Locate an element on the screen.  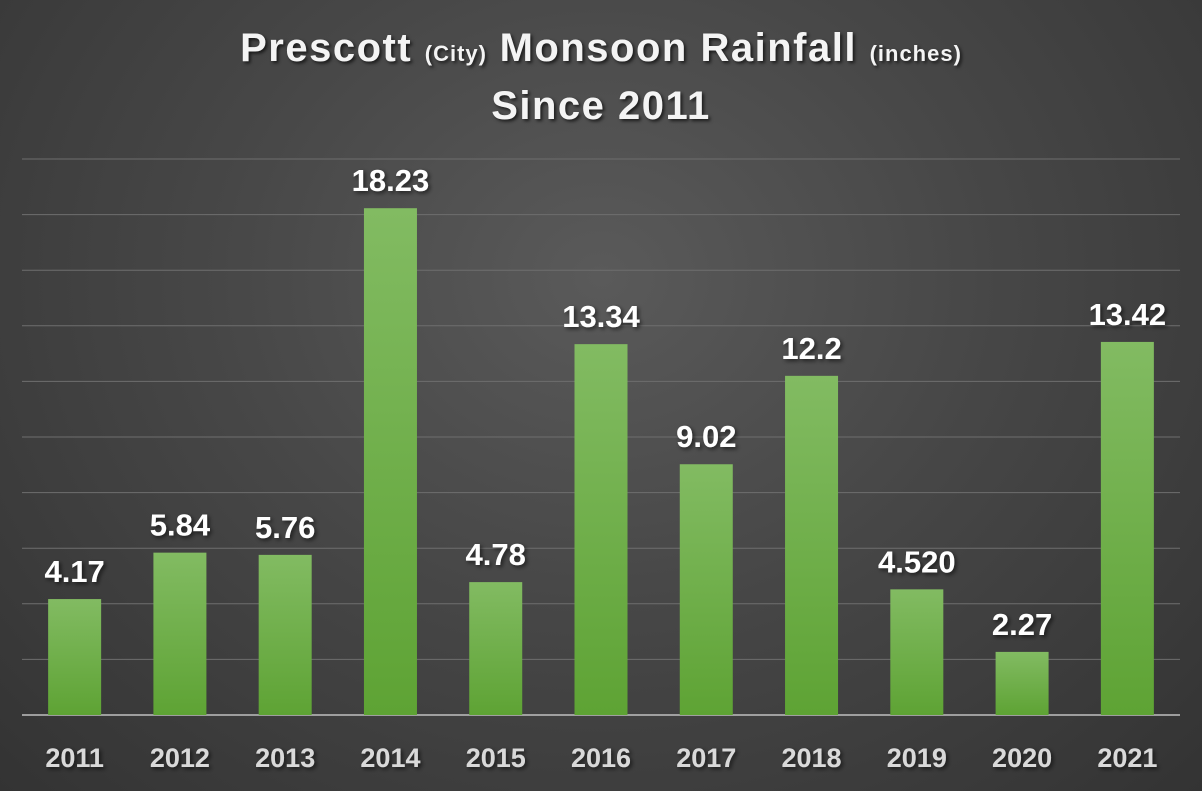
bar-2017 is located at coordinates (706, 589).